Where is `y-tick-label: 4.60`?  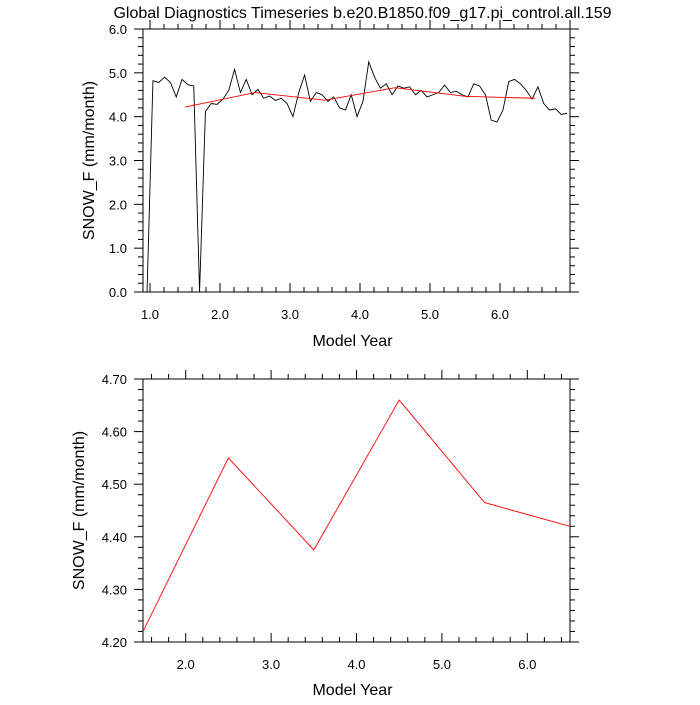 y-tick-label: 4.60 is located at coordinates (114, 432).